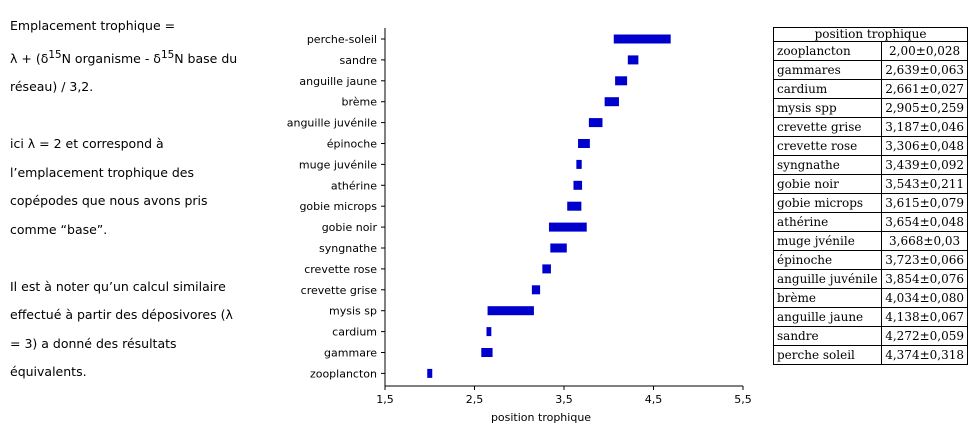 The width and height of the screenshot is (968, 424). I want to click on table-cell-value: 4,138±0,067, so click(924, 317).